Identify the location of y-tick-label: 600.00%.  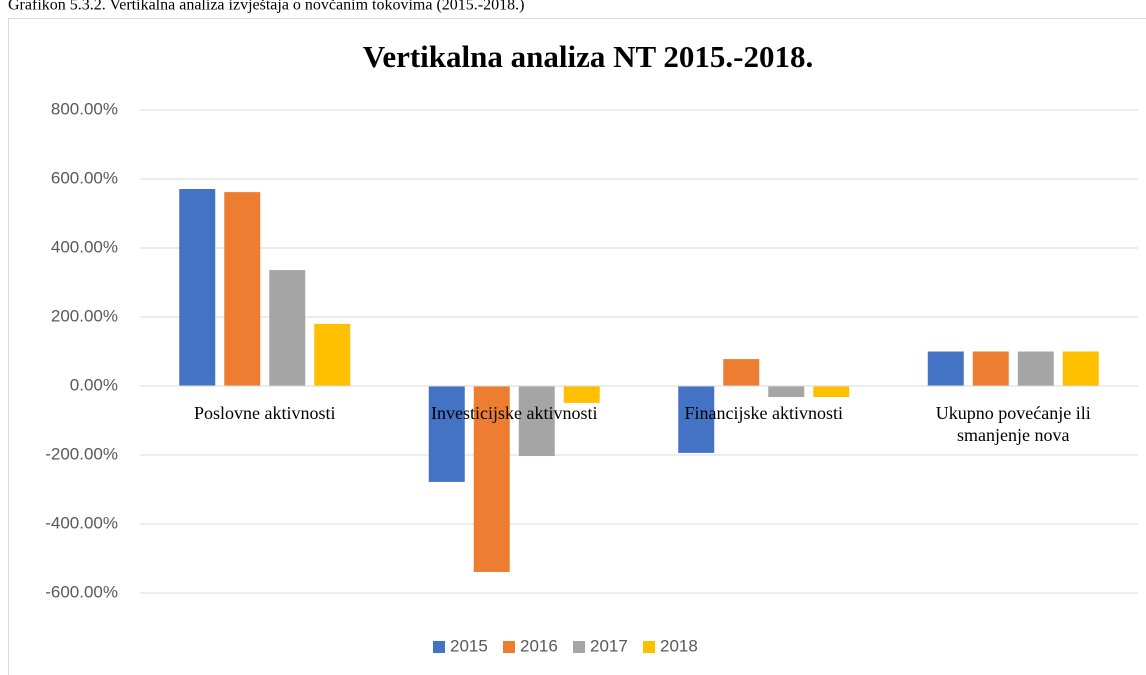
(84, 177).